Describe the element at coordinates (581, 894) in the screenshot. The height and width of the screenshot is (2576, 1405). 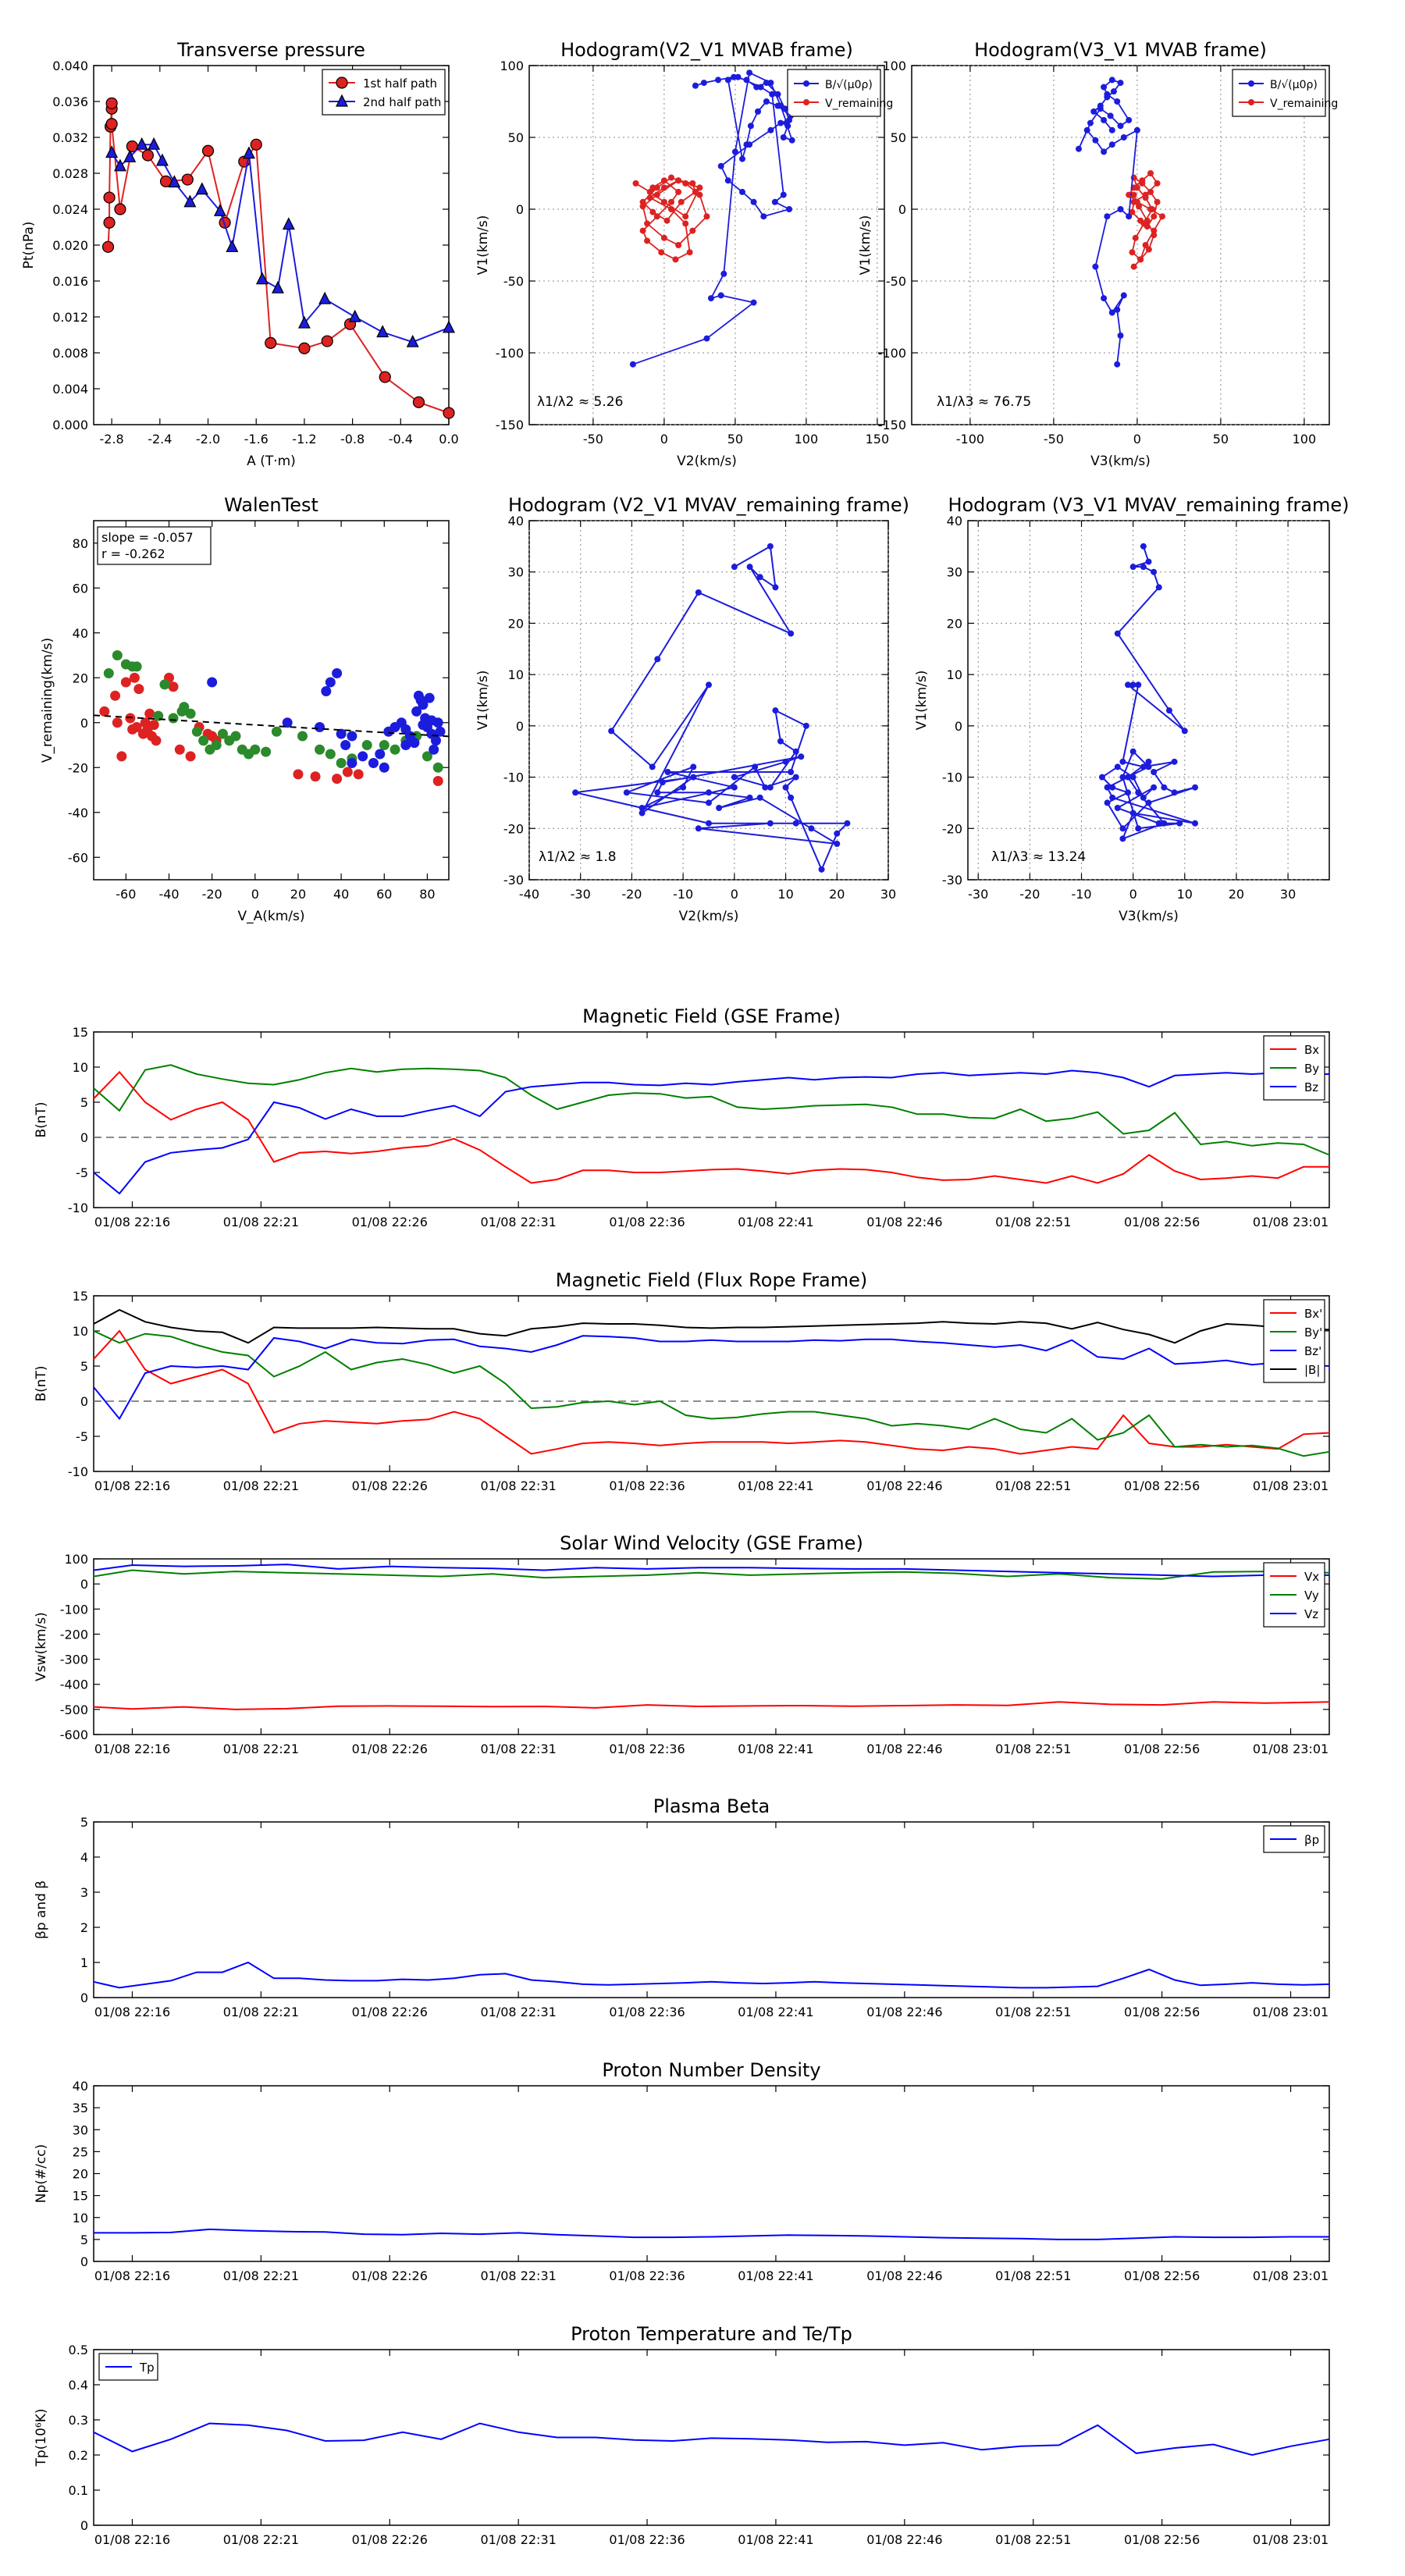
I see `x-tick-label: -30` at that location.